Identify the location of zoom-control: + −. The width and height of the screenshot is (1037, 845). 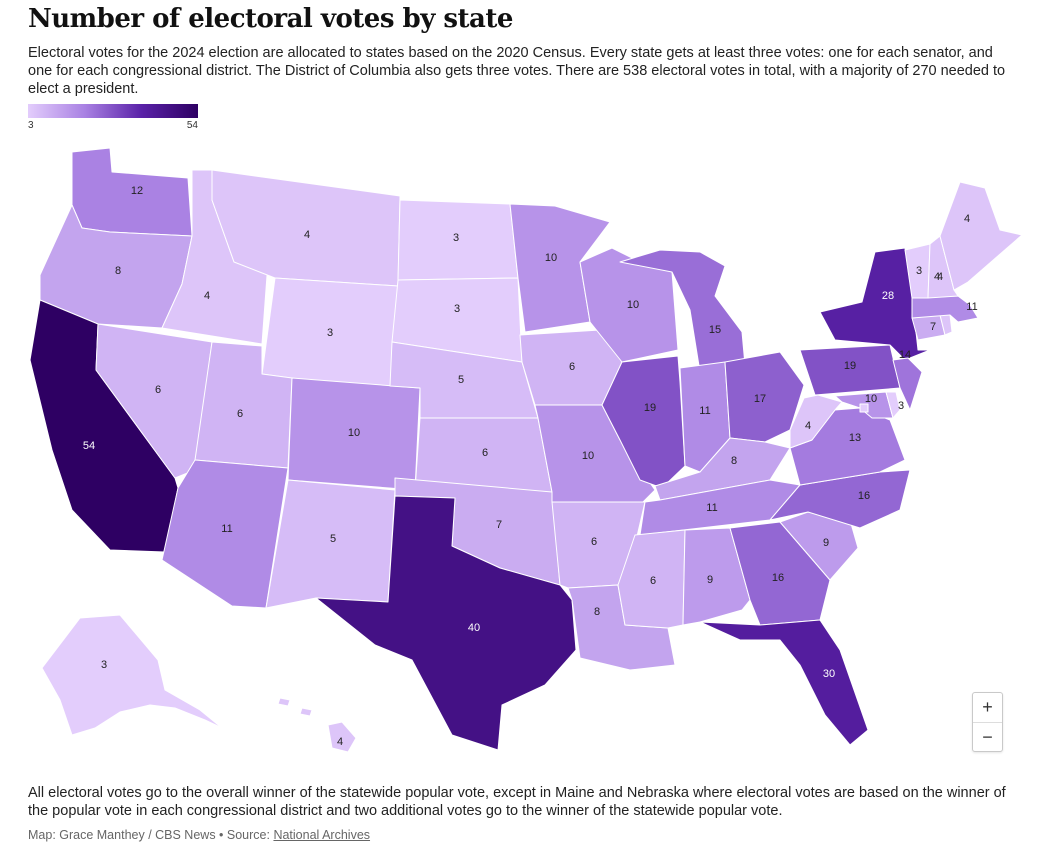
(987, 722).